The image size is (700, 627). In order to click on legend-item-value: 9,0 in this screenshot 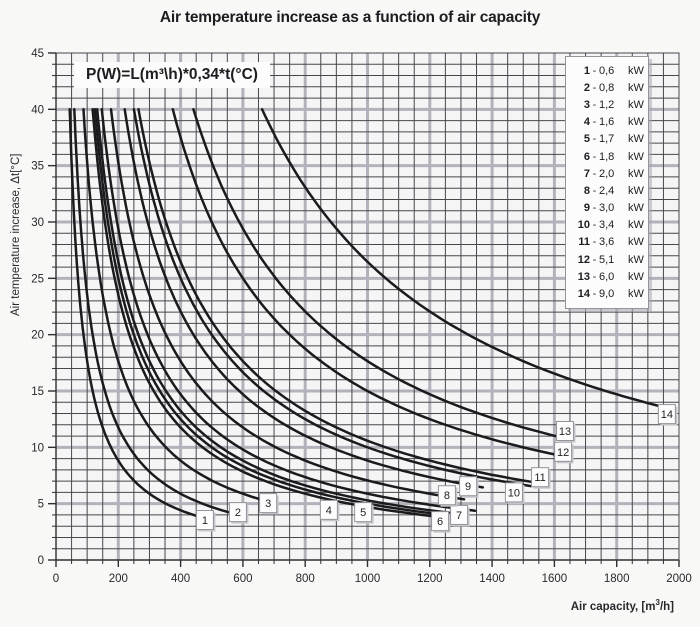, I will do `click(607, 294)`.